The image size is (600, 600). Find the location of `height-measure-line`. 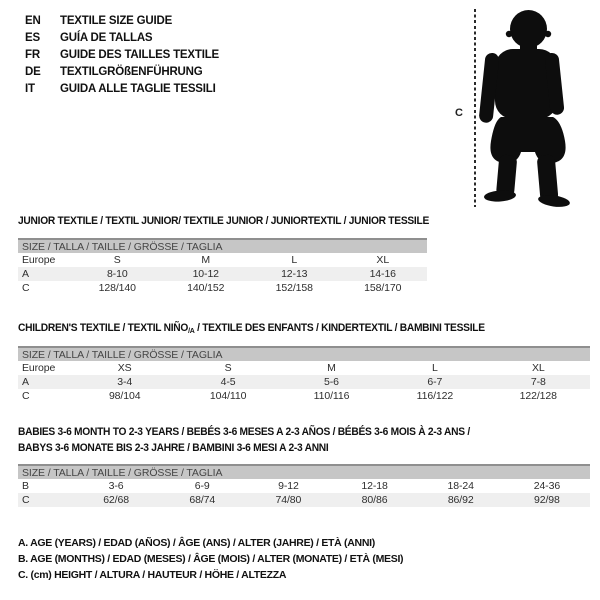

height-measure-line is located at coordinates (475, 108).